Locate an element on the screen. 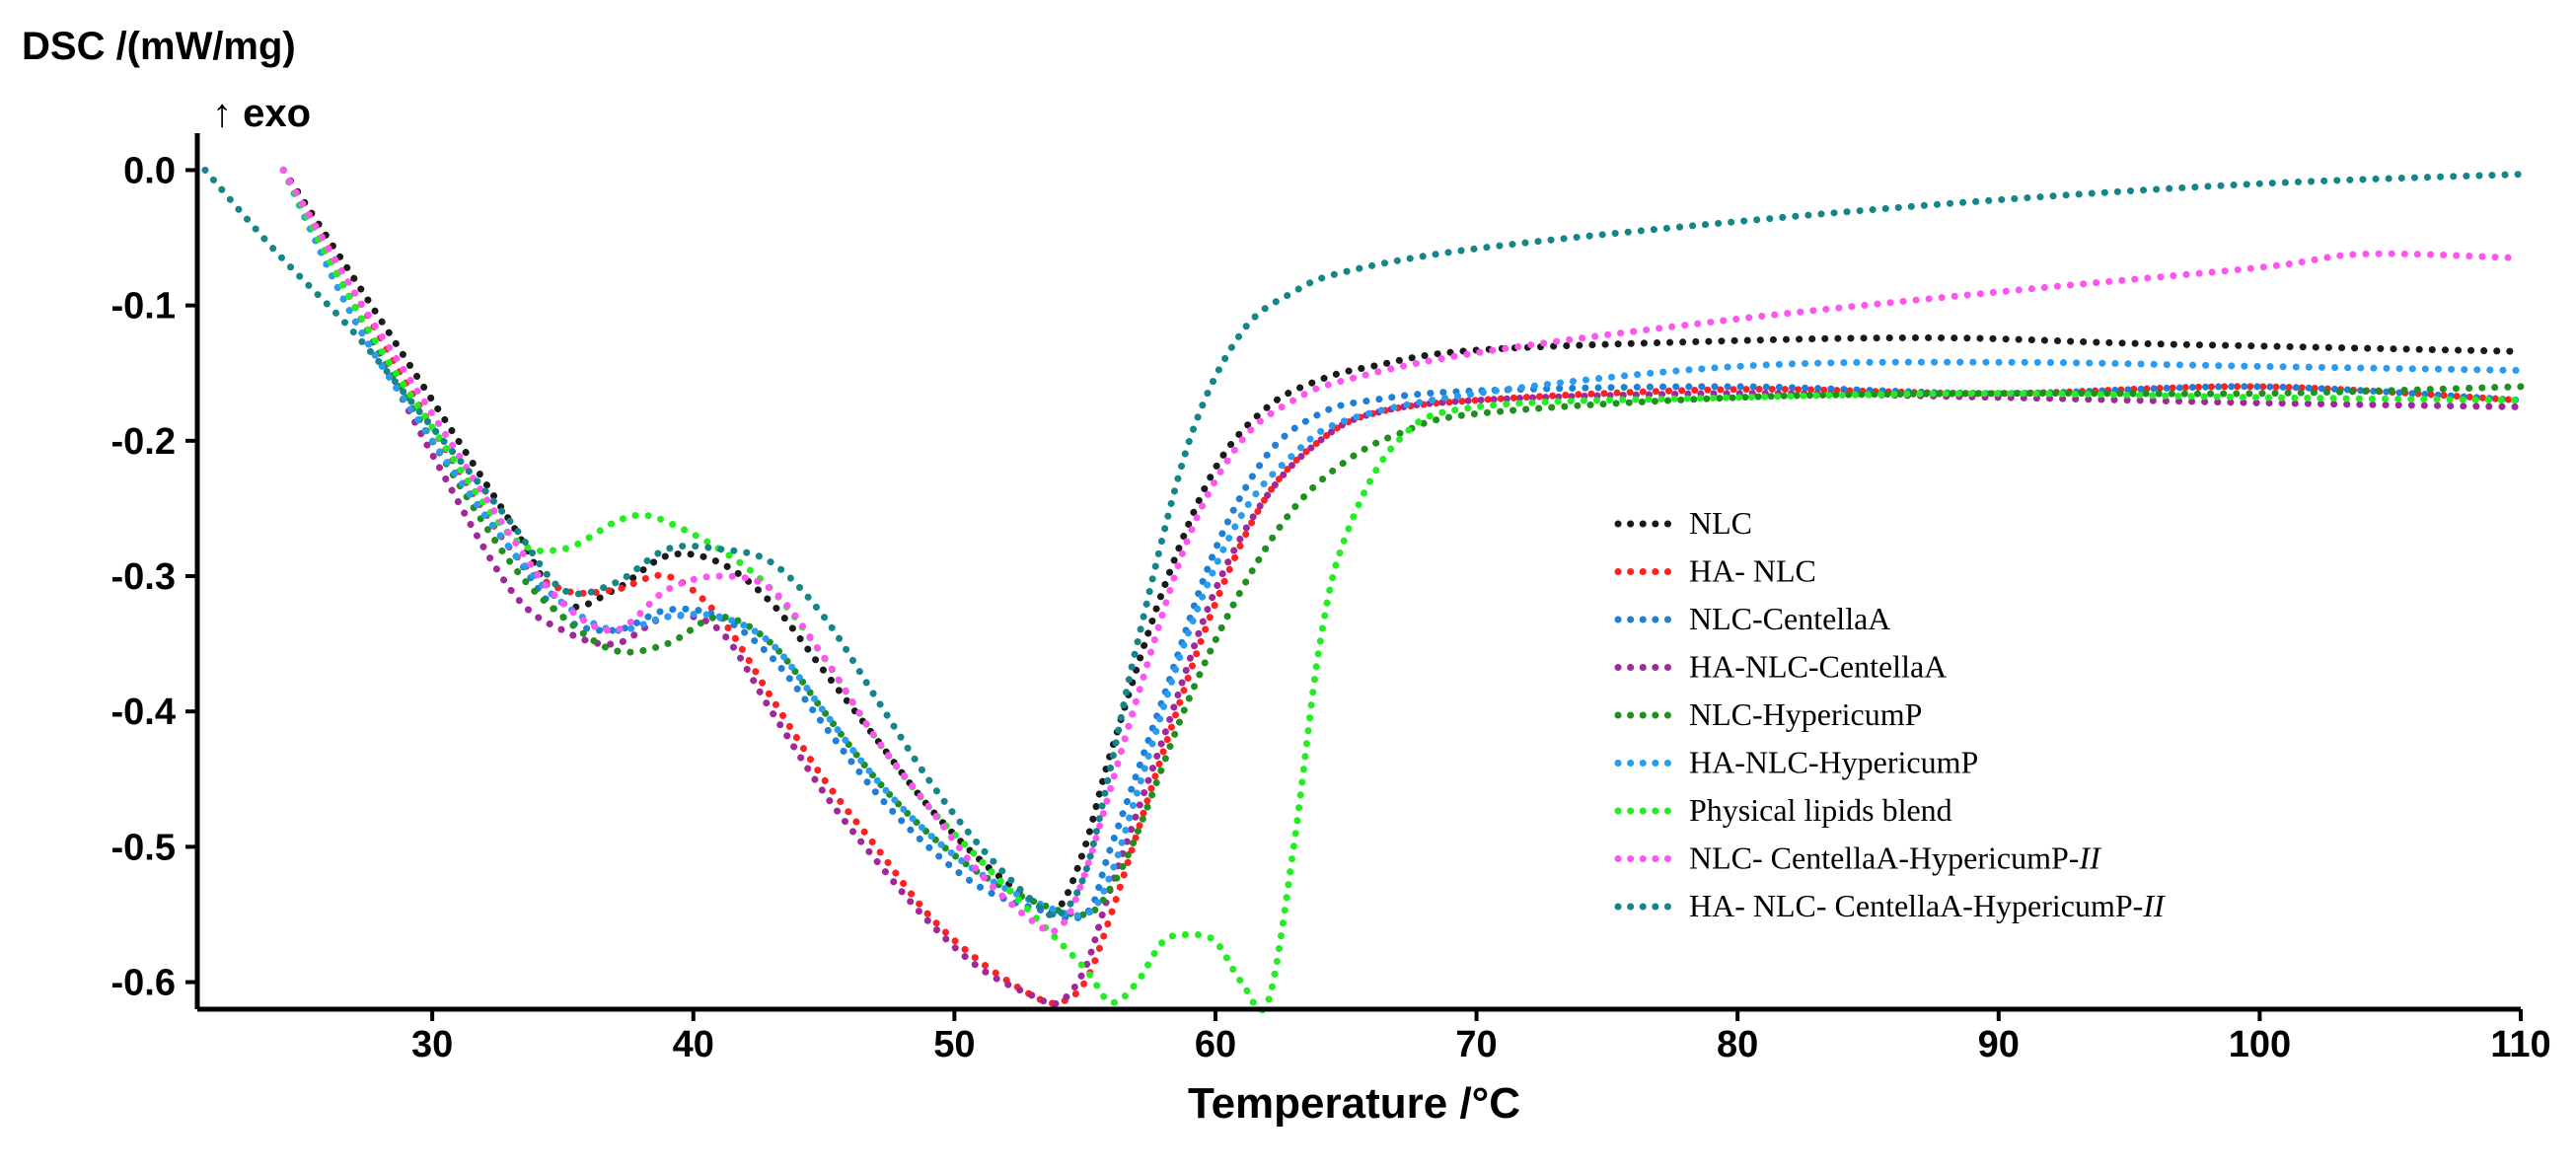  y-axis-title: DSC /(mW/mg) is located at coordinates (159, 46).